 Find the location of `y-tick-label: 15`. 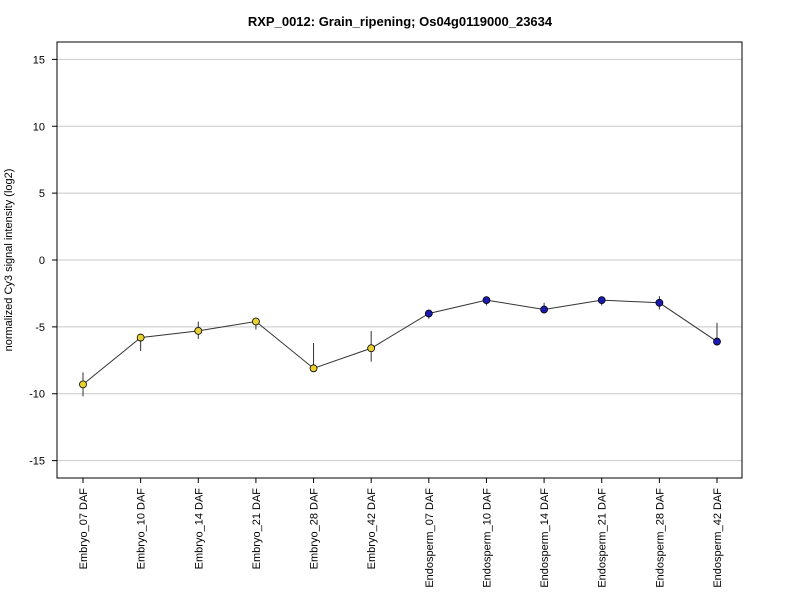

y-tick-label: 15 is located at coordinates (39, 60).